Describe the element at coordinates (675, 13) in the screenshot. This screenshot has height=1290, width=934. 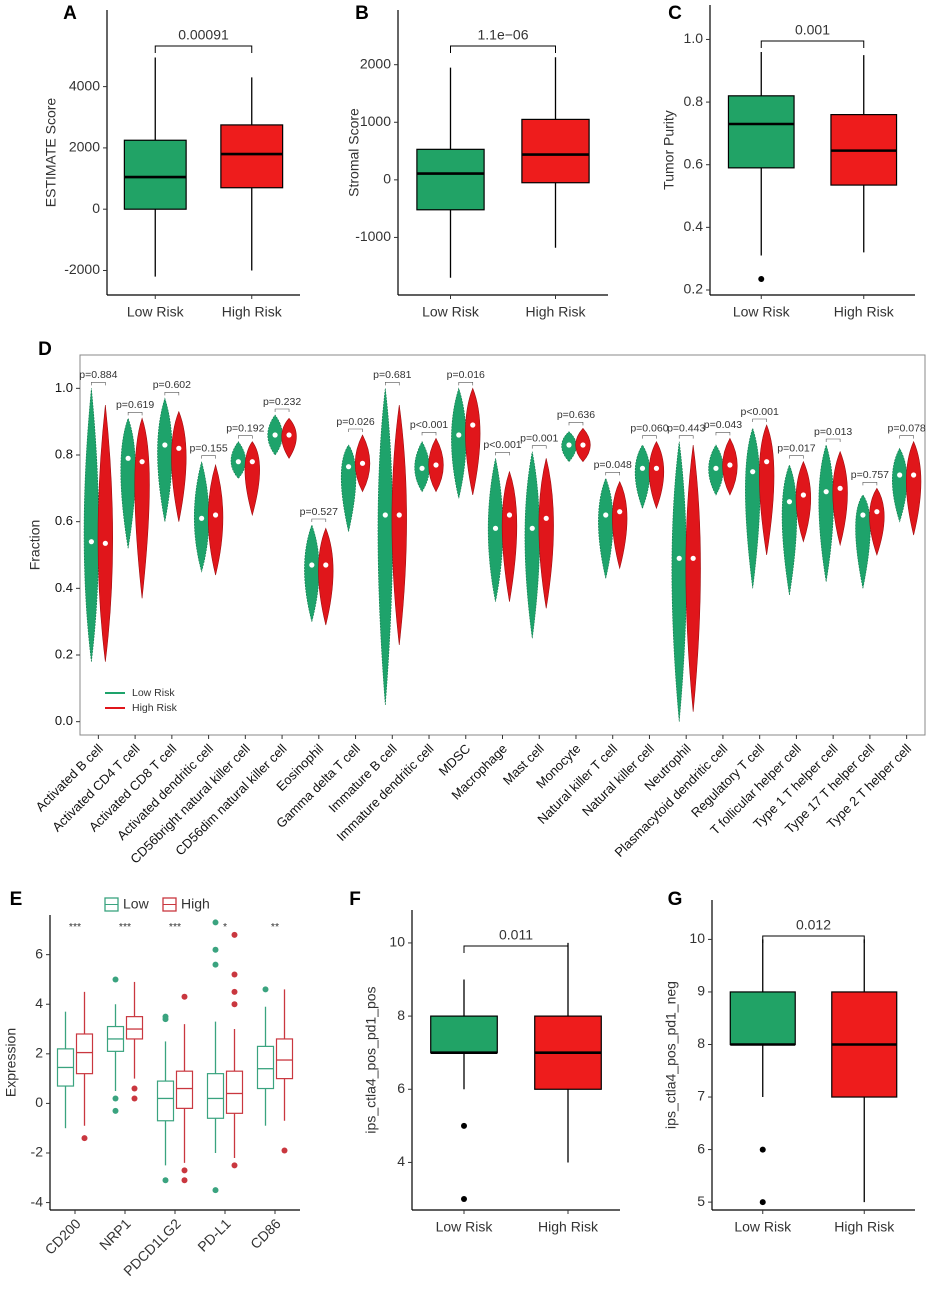
I see `panel-letter: C` at that location.